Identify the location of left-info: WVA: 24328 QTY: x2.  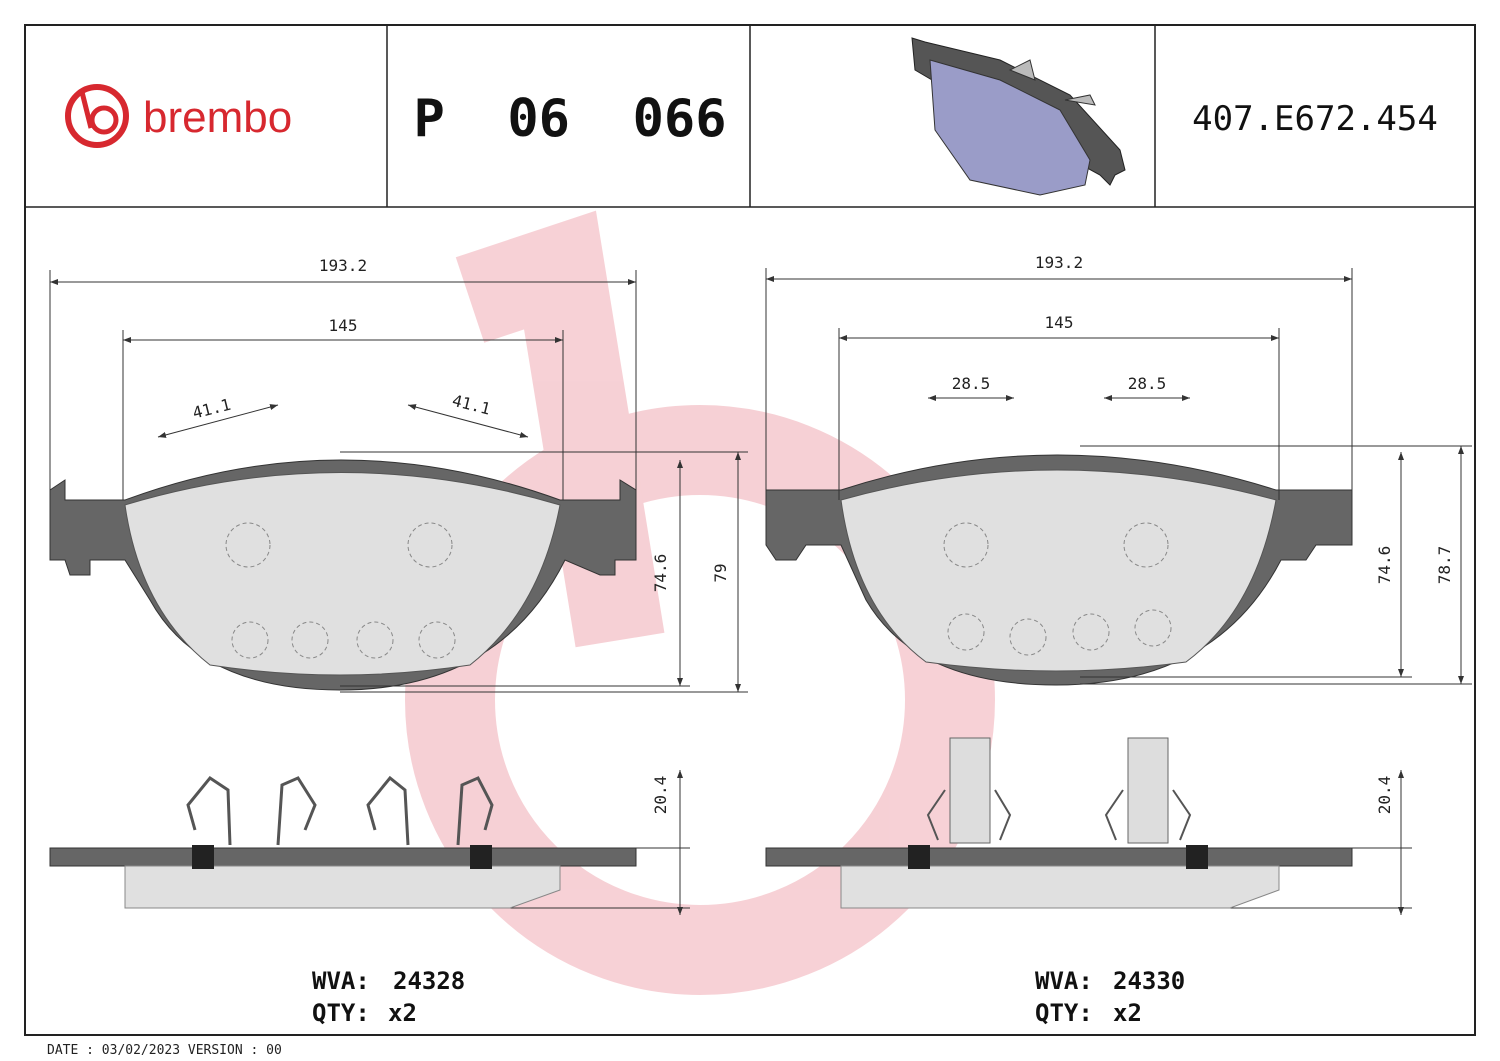
(388, 997).